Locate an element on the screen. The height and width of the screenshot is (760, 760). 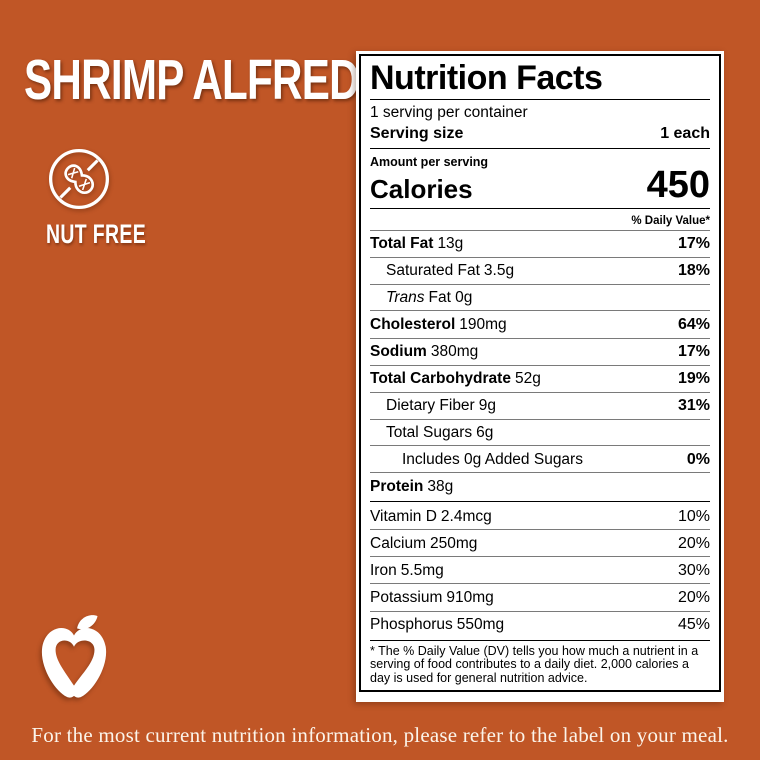
nutrient-amount: 5.5mg is located at coordinates (422, 570).